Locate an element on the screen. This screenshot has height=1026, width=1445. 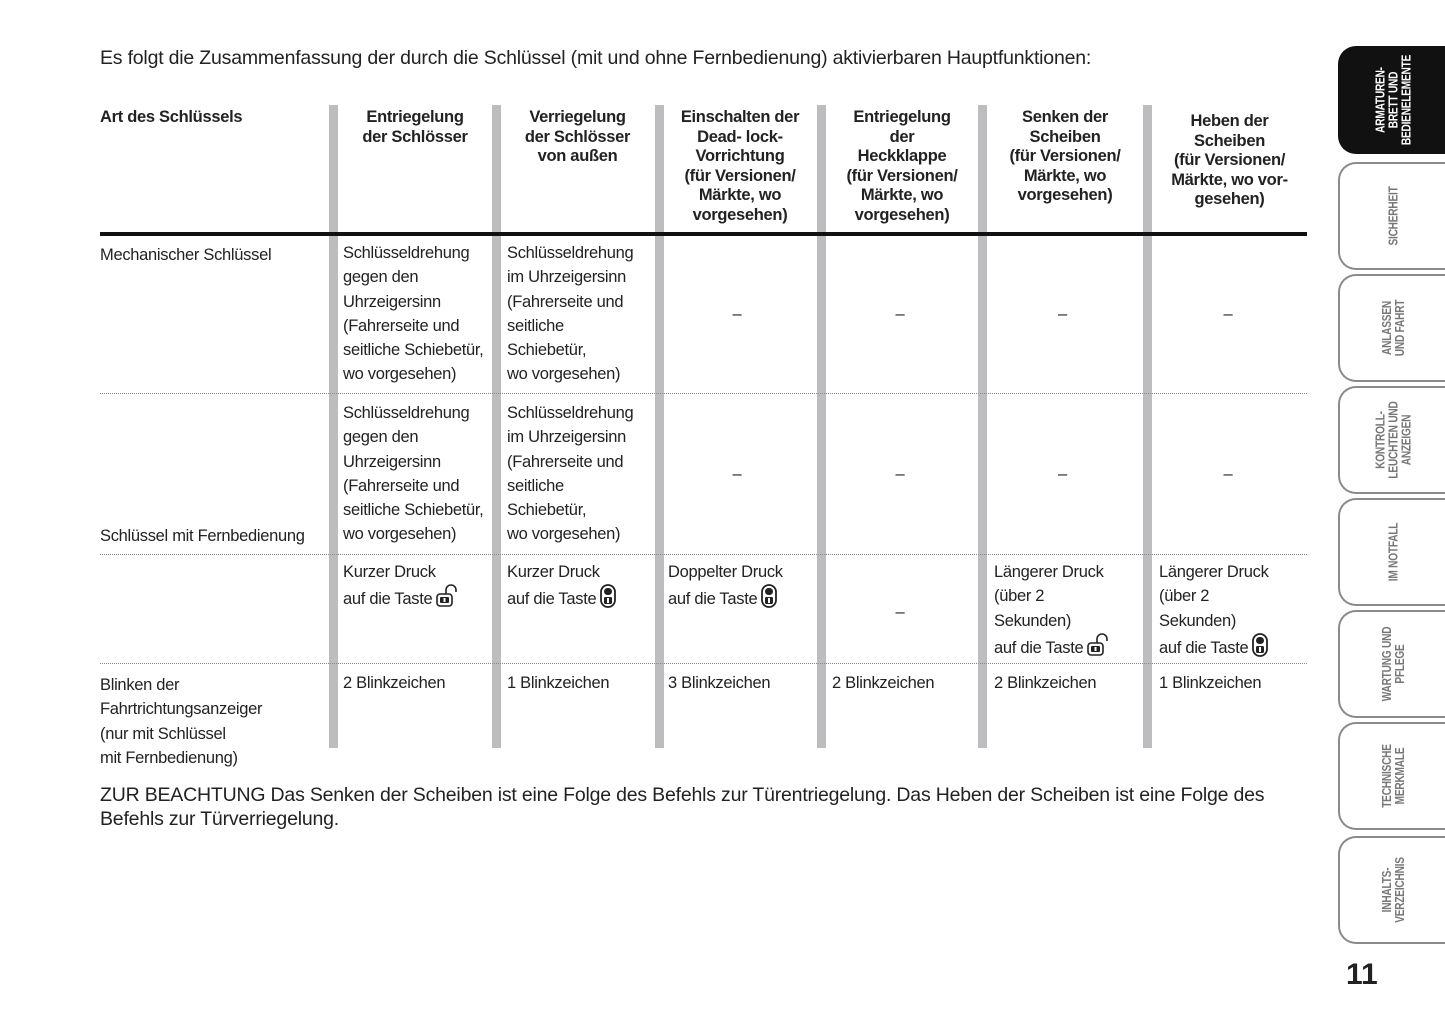
chapter-tab-label: WARTUNG UND PFLEGE is located at coordinates (1392, 664).